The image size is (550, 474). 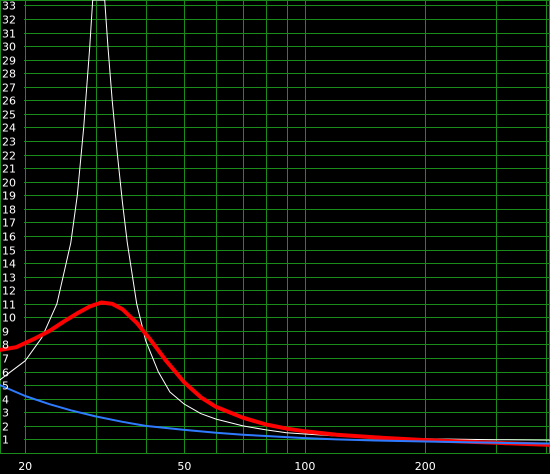 What do you see at coordinates (5, 373) in the screenshot?
I see `y-tick-label: 6` at bounding box center [5, 373].